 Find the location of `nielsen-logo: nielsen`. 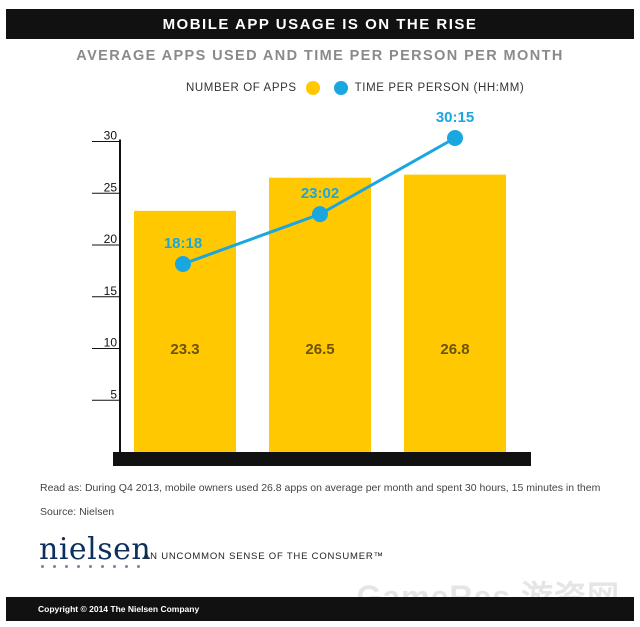

nielsen-logo: nielsen is located at coordinates (95, 549).